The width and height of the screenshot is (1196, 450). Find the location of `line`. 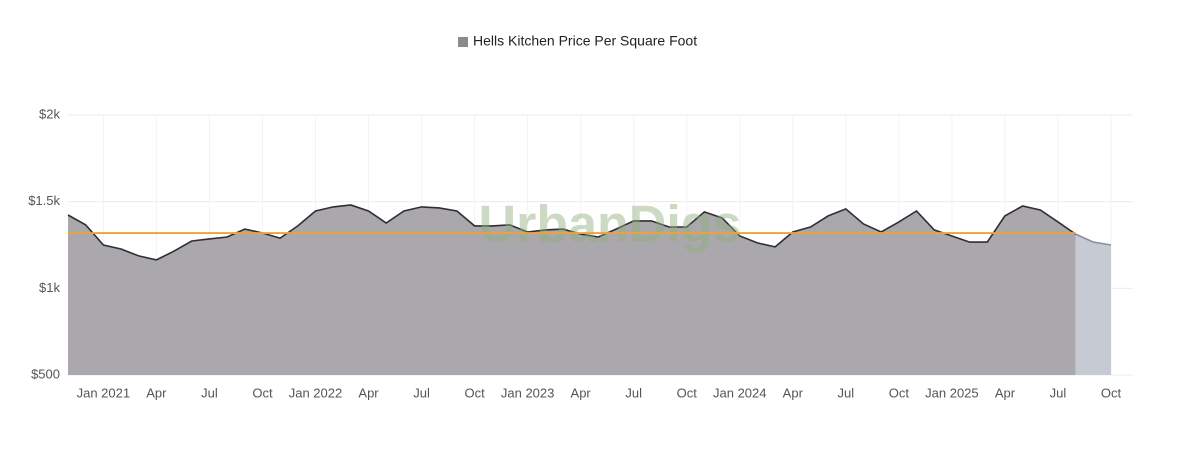

line is located at coordinates (1093, 239).